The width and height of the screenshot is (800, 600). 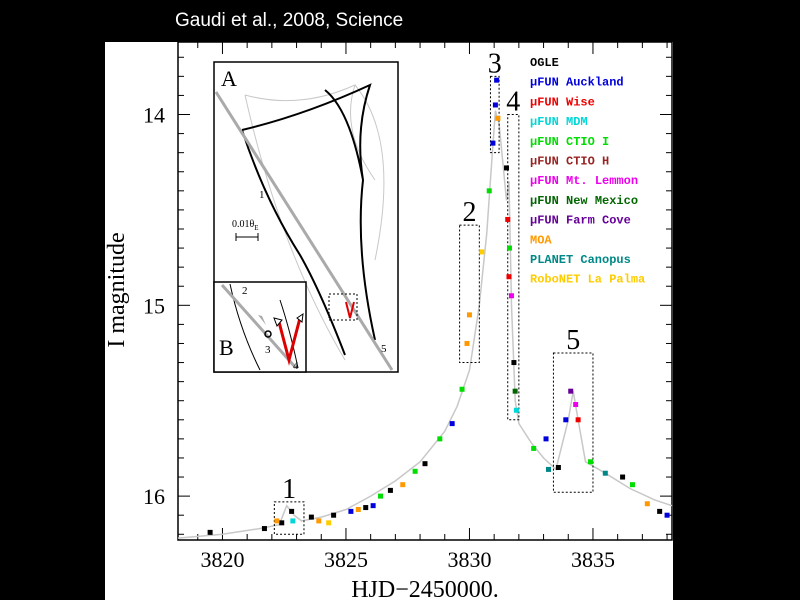 What do you see at coordinates (289, 489) in the screenshot?
I see `zoom-region-label: 1` at bounding box center [289, 489].